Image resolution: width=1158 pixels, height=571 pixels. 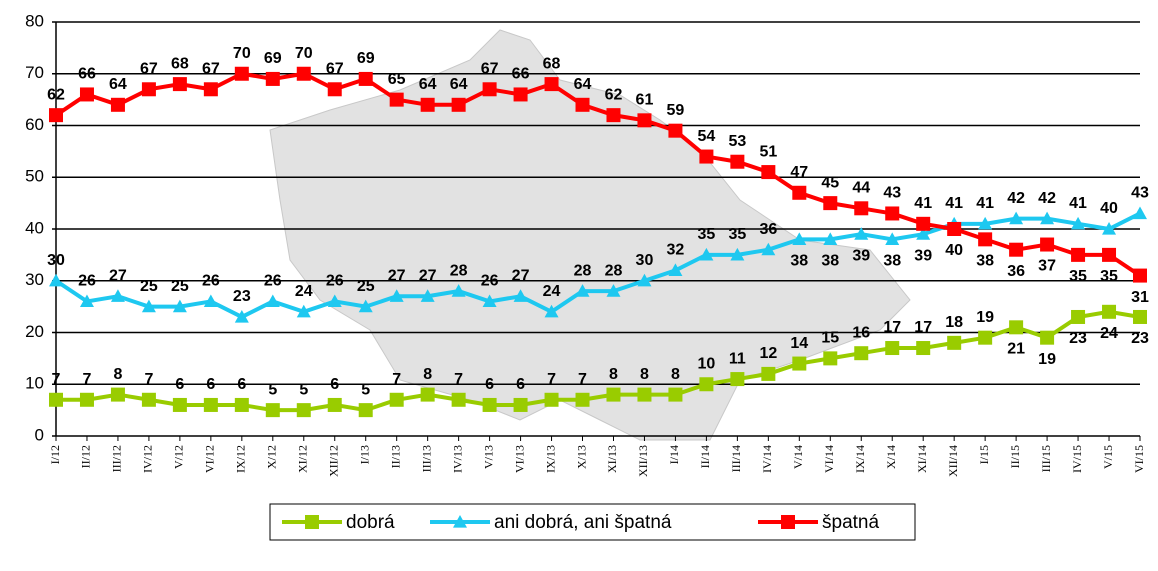 I want to click on value-label: 37, so click(x=1047, y=266).